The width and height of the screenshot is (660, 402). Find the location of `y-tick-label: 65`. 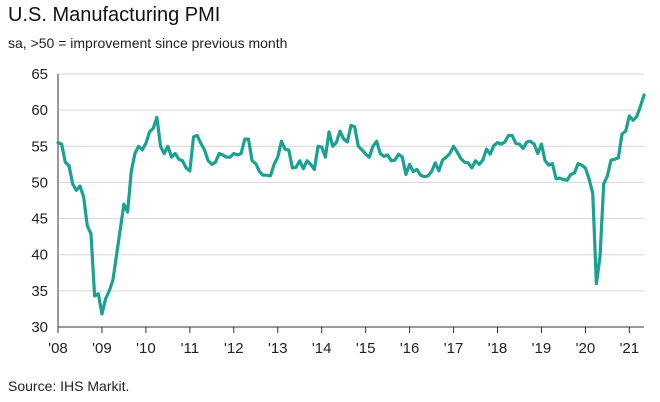

y-tick-label: 65 is located at coordinates (39, 74).